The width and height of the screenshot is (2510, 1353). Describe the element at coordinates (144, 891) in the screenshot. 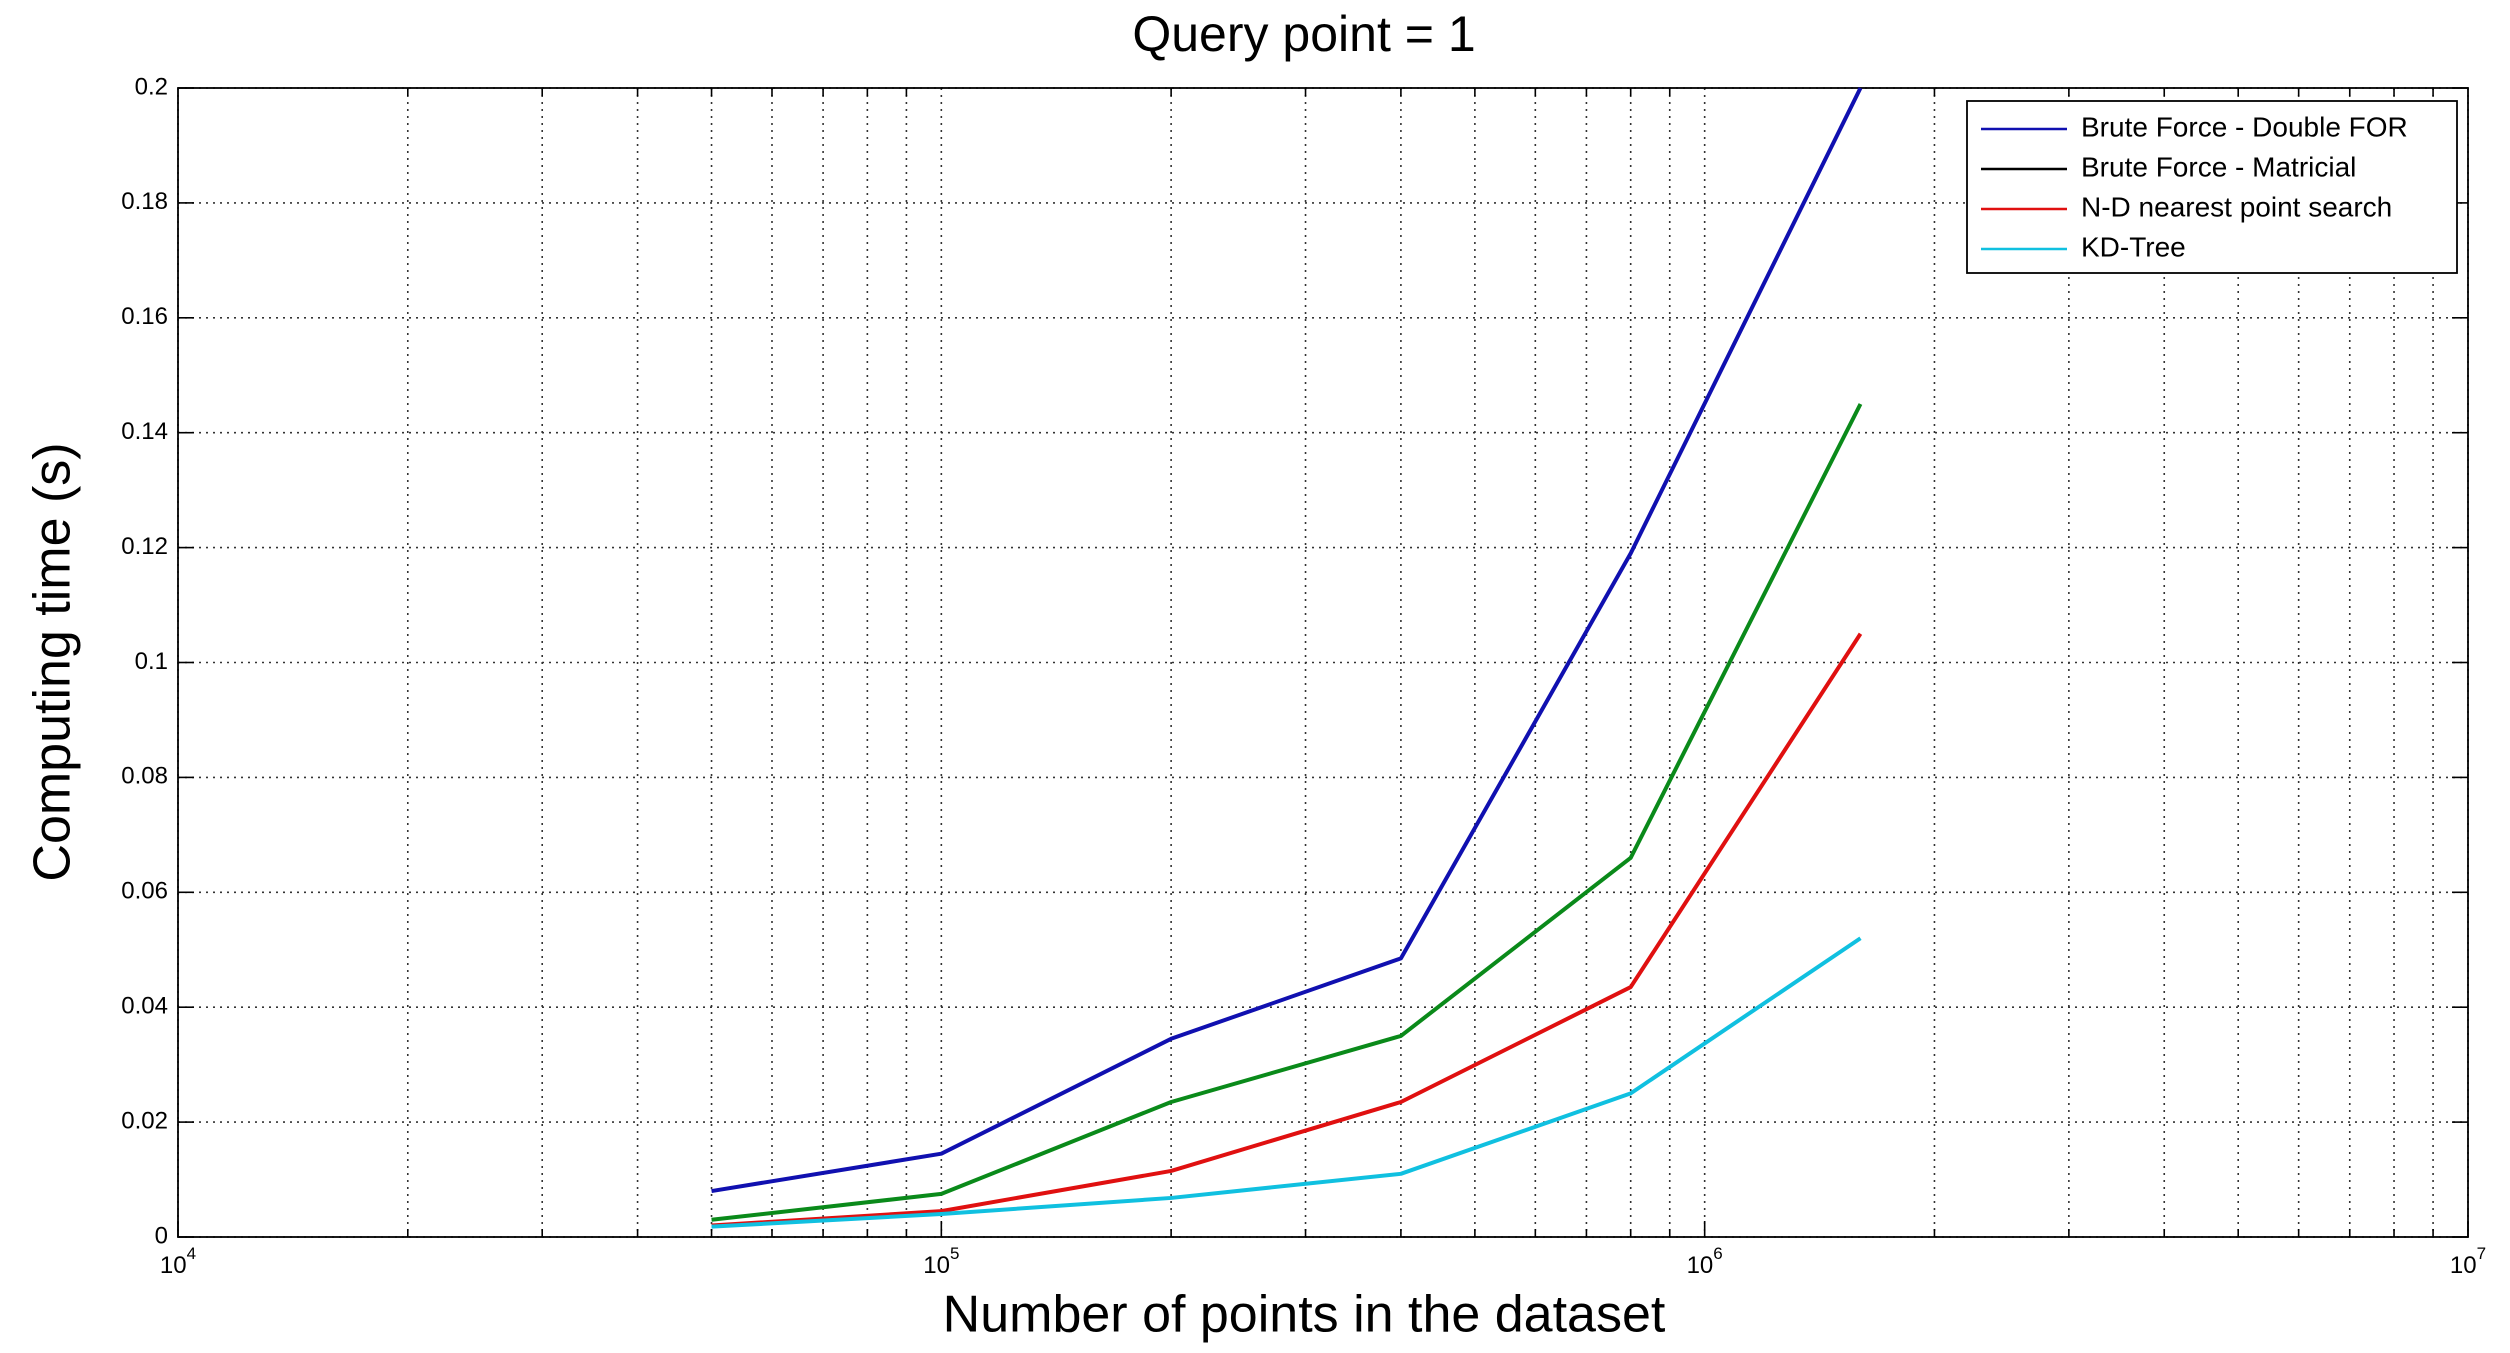

I see `y-tick-label: 0.06` at that location.